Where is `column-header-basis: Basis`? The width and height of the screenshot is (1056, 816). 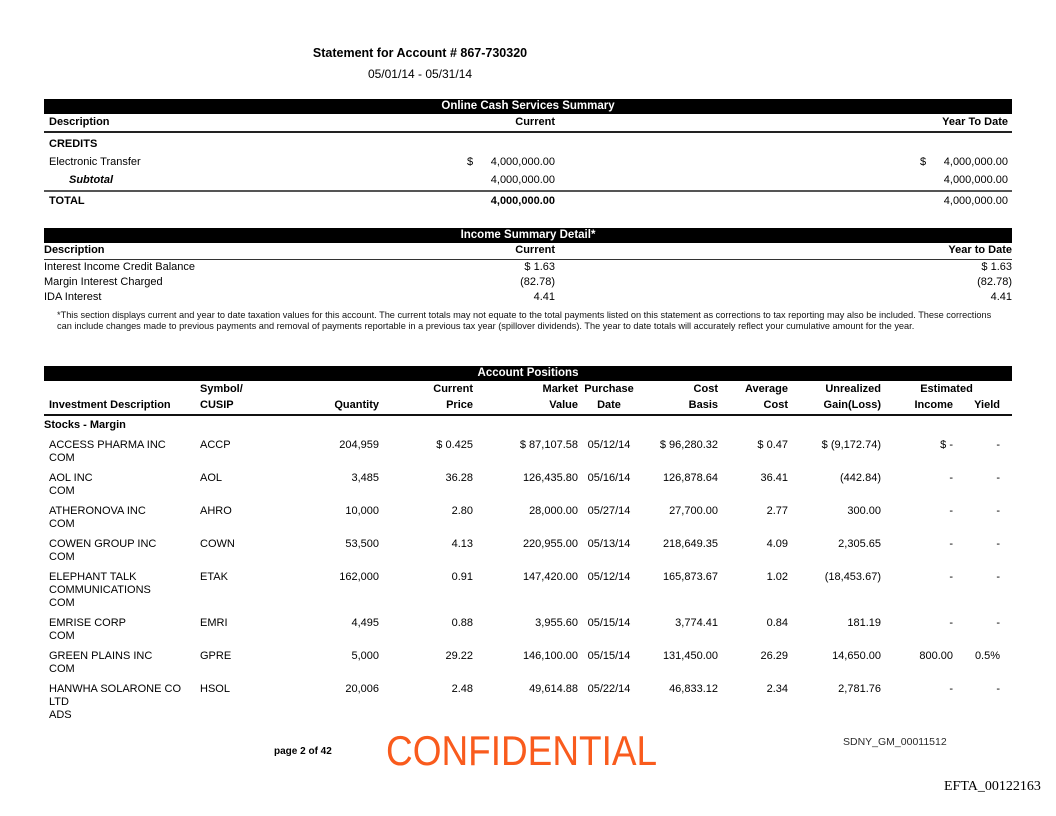 column-header-basis: Basis is located at coordinates (679, 406).